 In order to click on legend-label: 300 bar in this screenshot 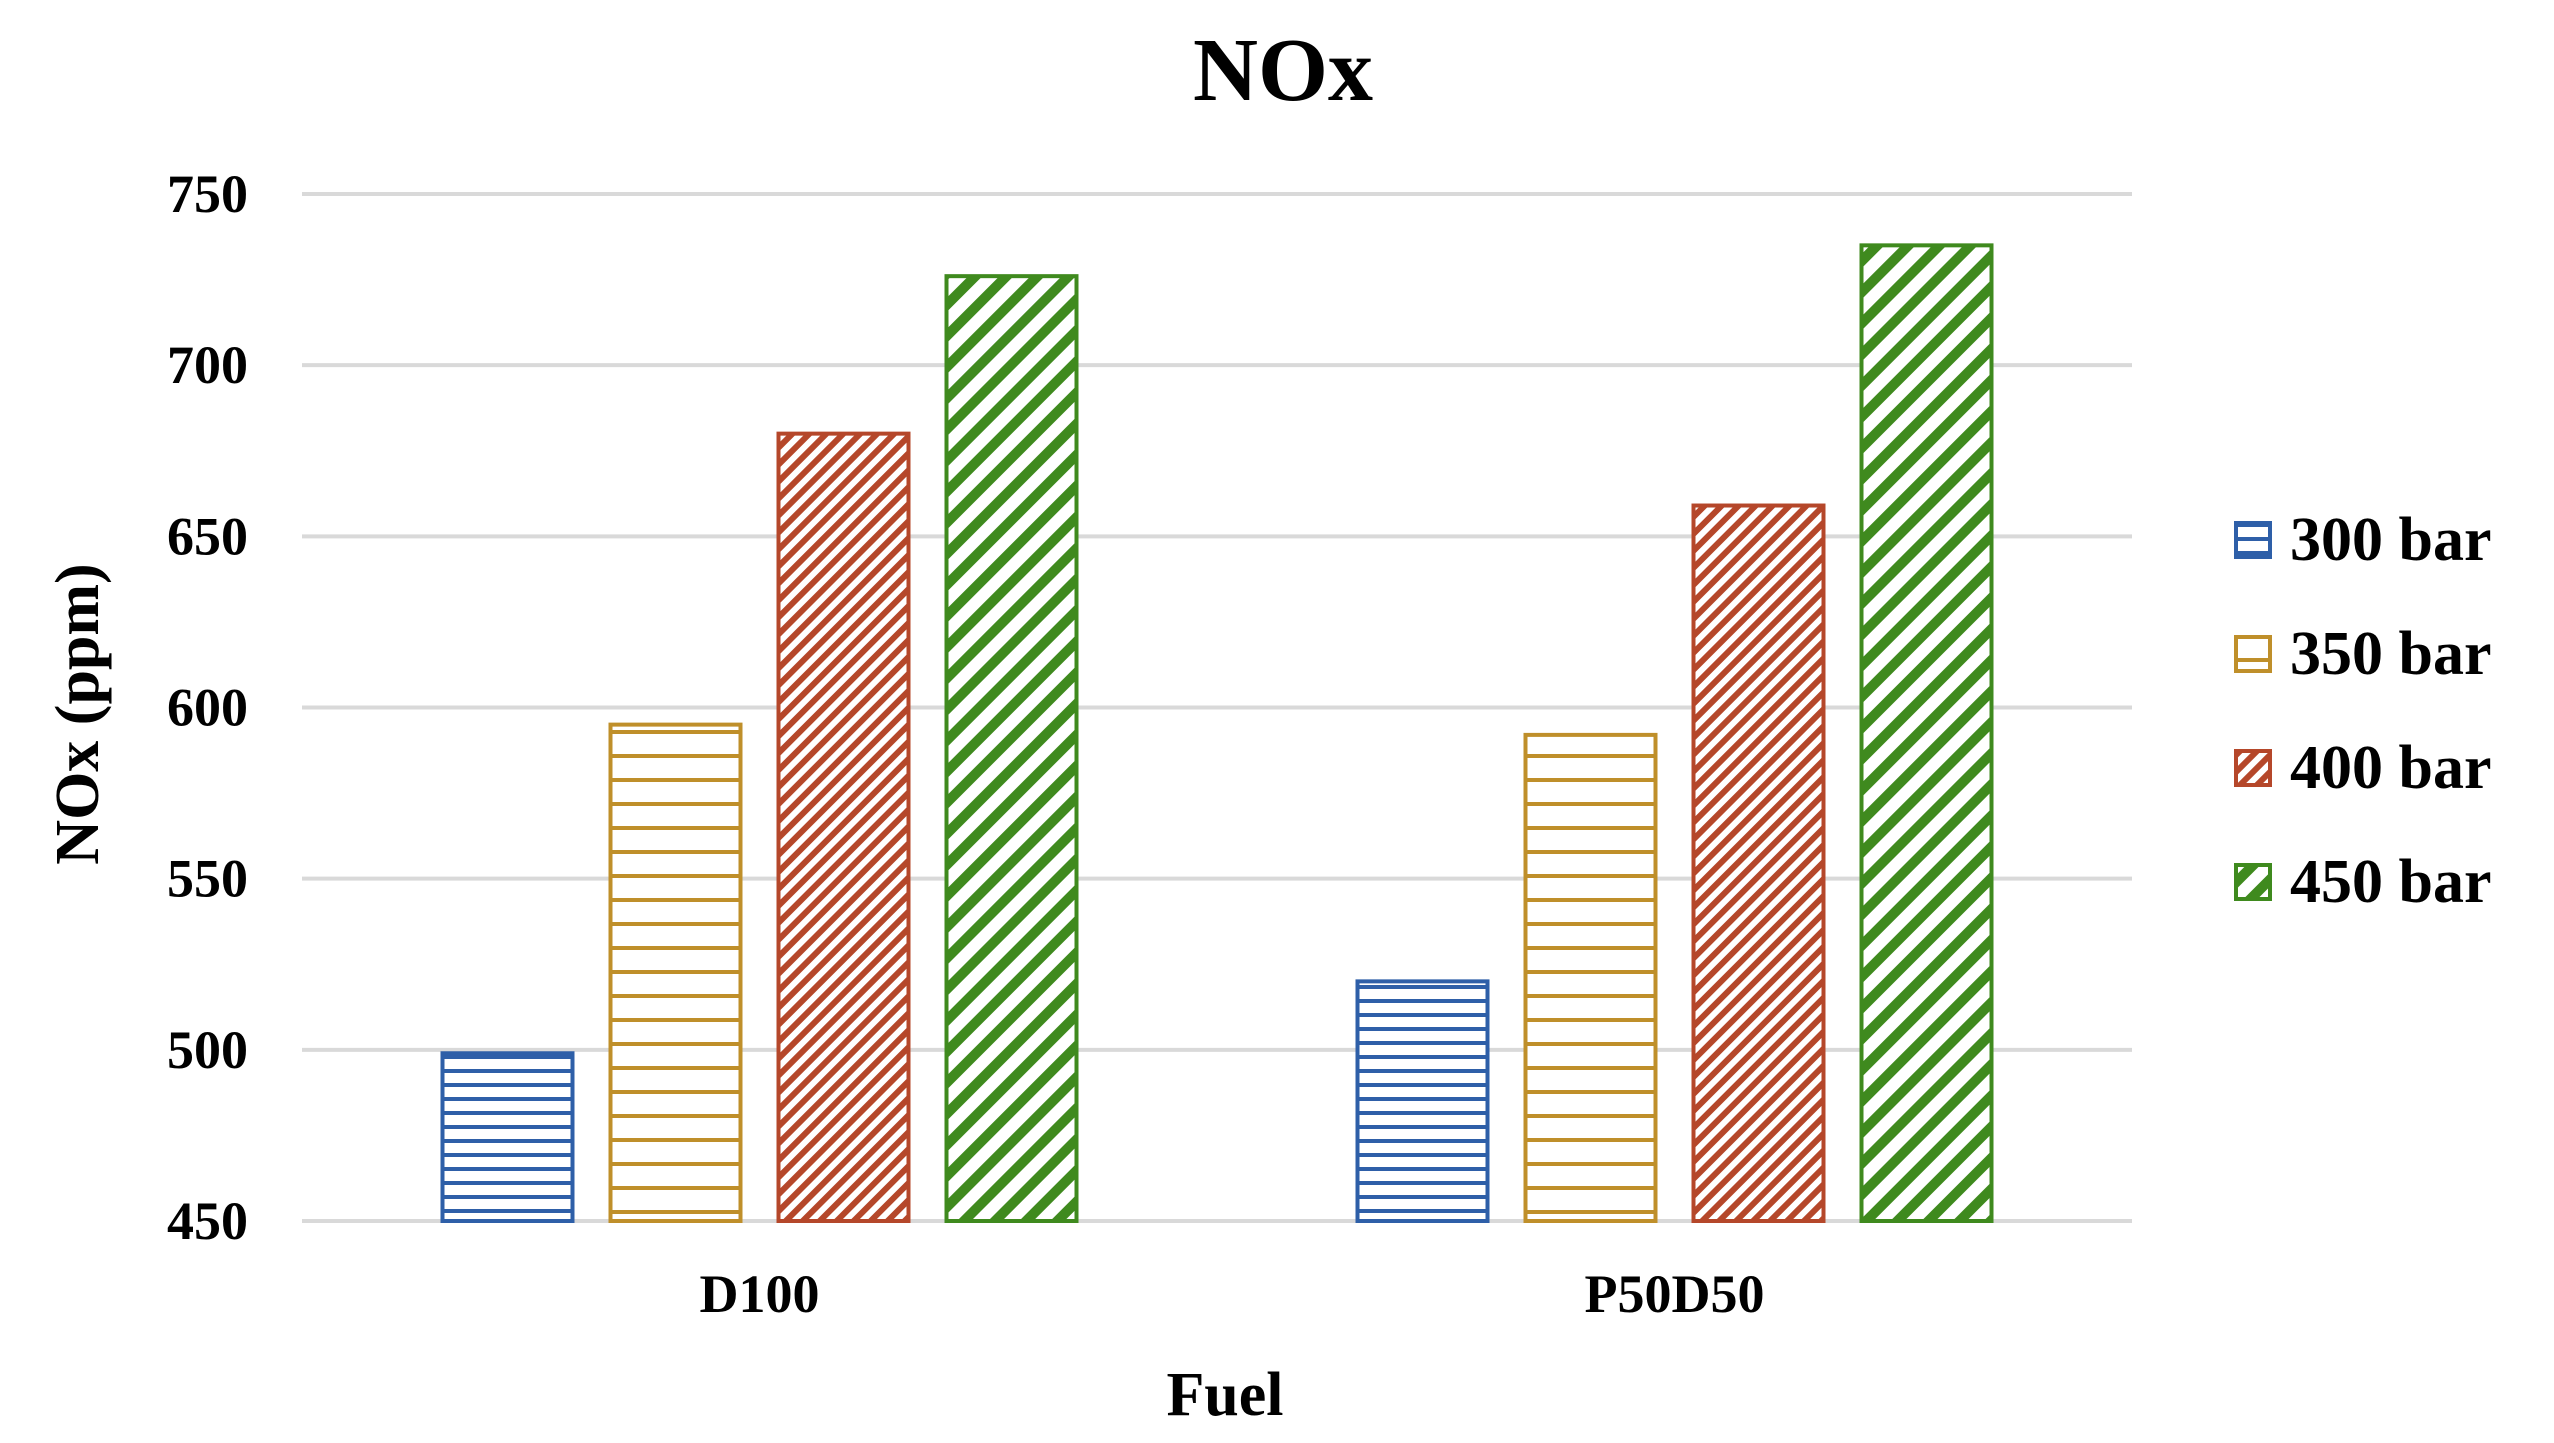, I will do `click(2391, 540)`.